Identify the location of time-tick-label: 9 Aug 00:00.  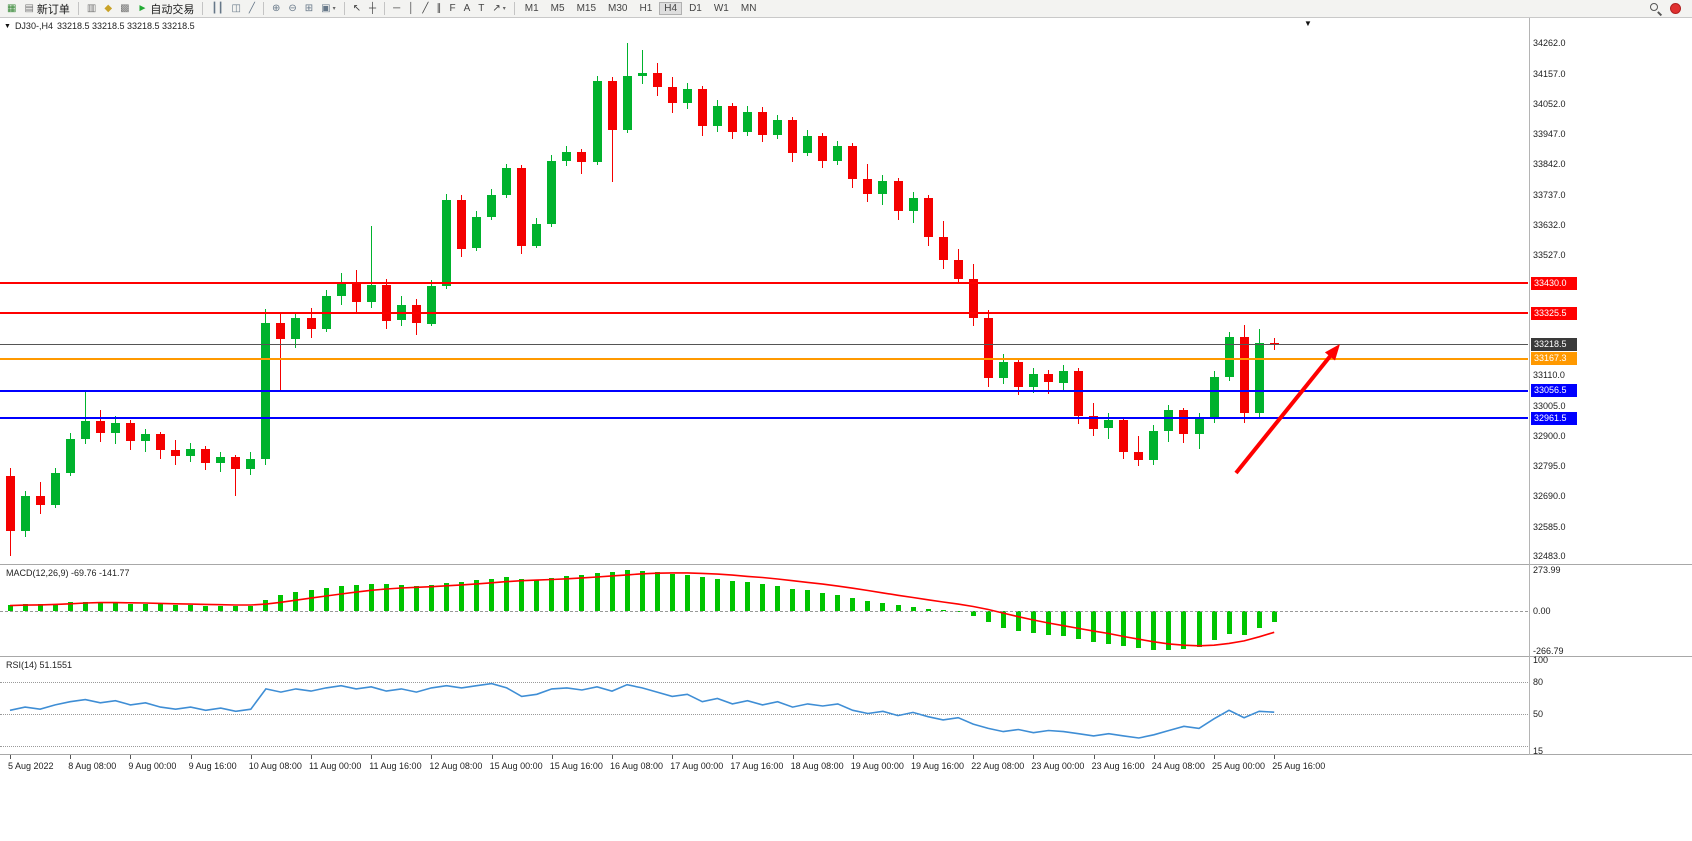
(152, 766).